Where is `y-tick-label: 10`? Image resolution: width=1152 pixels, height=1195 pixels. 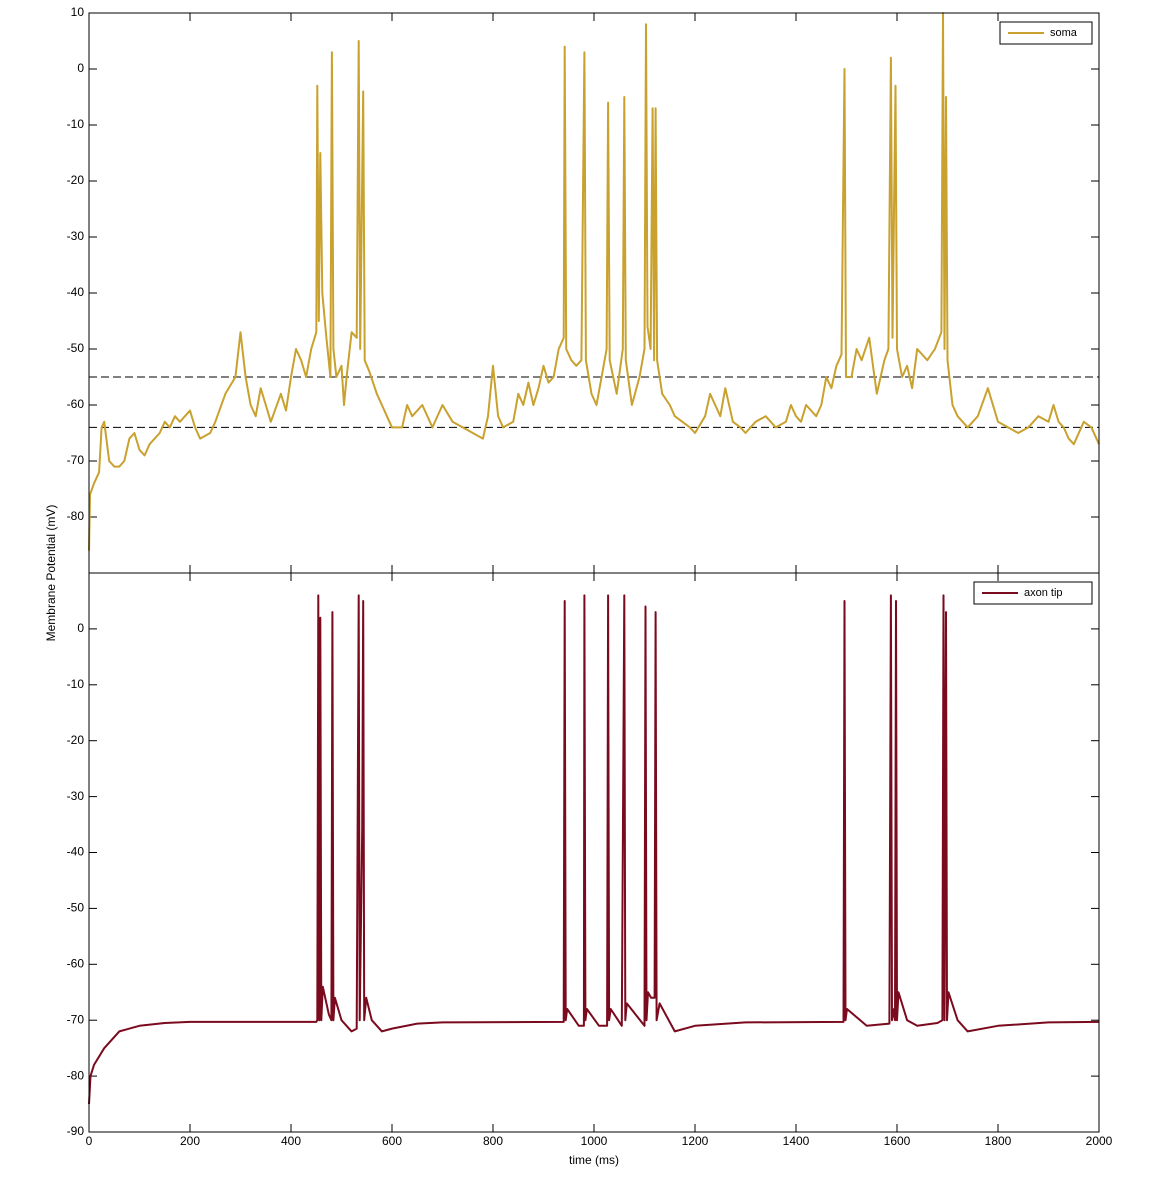 y-tick-label: 10 is located at coordinates (78, 12).